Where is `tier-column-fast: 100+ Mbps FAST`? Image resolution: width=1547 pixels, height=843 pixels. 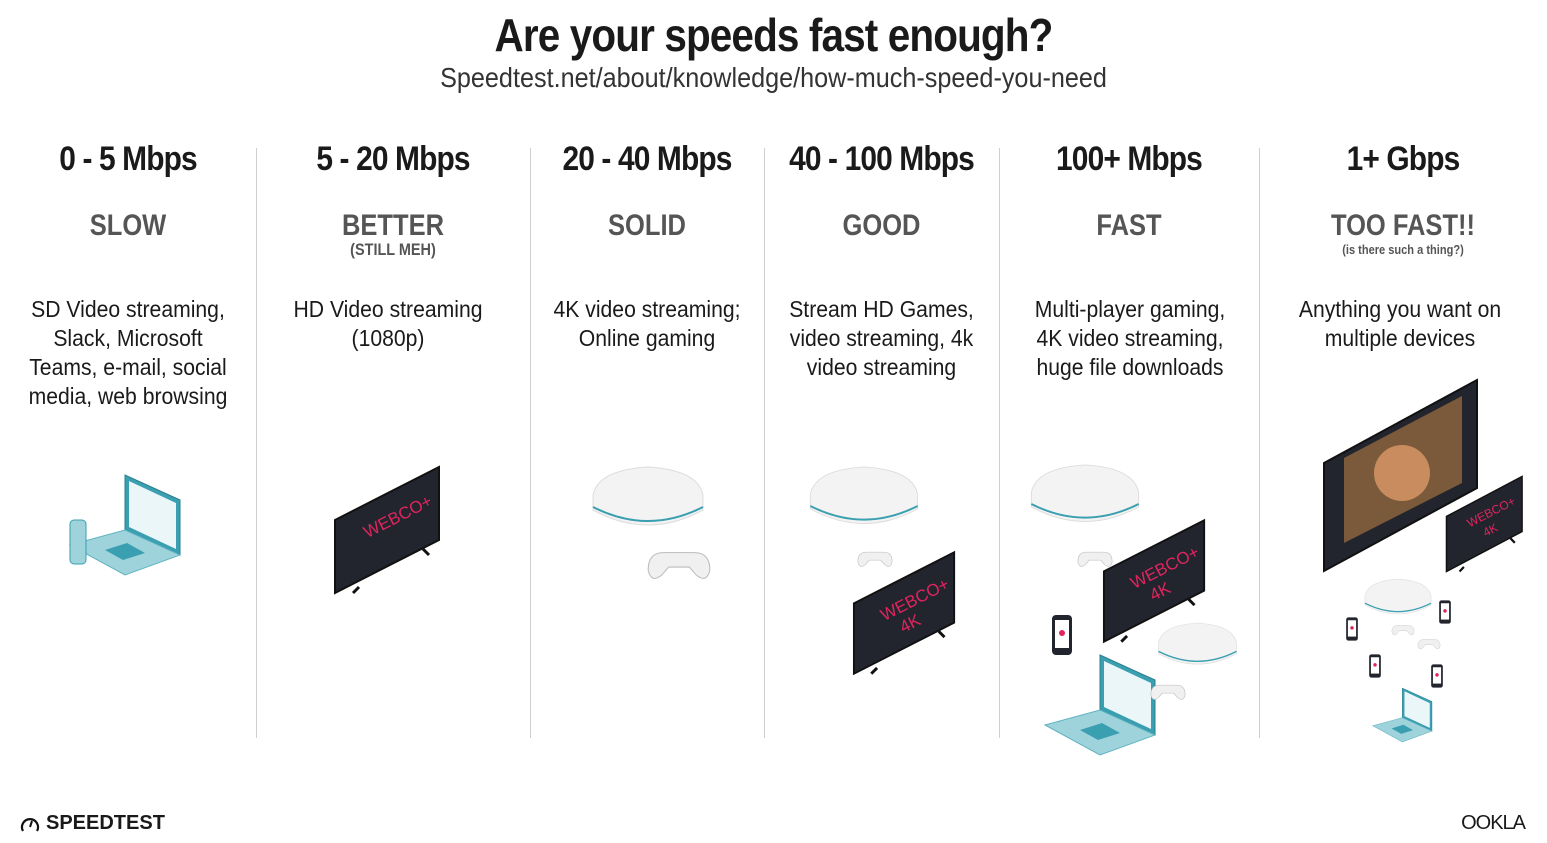 tier-column-fast: 100+ Mbps FAST is located at coordinates (1129, 190).